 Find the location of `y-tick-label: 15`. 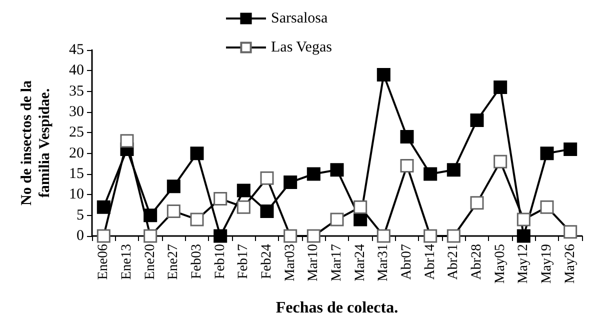

y-tick-label: 15 is located at coordinates (76, 174).